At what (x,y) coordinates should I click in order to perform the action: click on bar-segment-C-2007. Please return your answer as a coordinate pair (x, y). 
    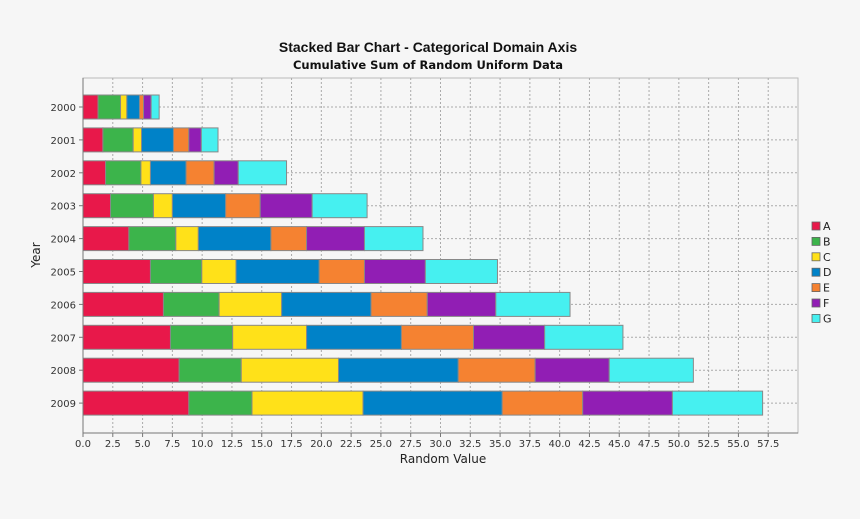
    Looking at the image, I should click on (270, 337).